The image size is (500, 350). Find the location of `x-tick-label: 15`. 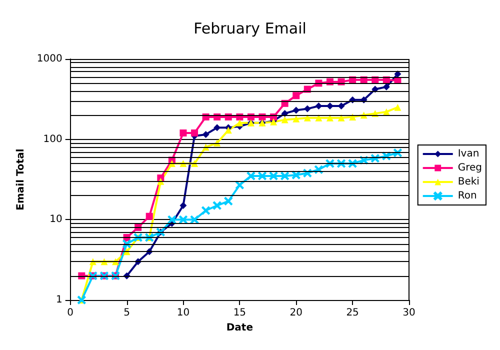

x-tick-label: 15 is located at coordinates (239, 313).